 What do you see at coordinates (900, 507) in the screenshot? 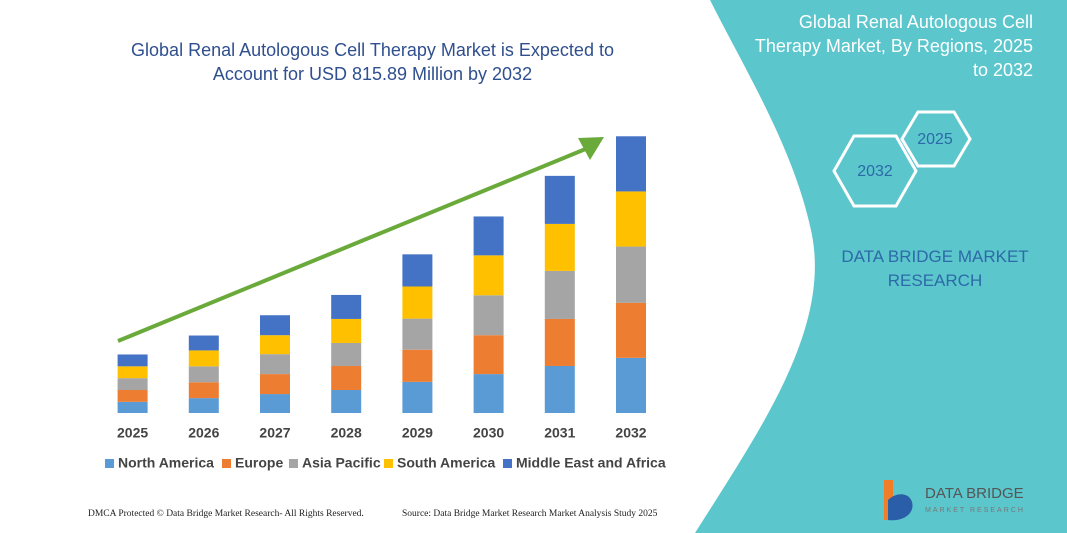
I see `logo-mark` at bounding box center [900, 507].